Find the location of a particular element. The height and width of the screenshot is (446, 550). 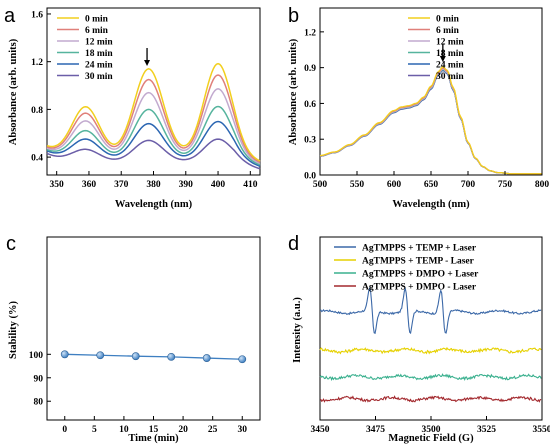

panel-b-y-axis-label: Absorbance (arb. units) is located at coordinates (293, 91).